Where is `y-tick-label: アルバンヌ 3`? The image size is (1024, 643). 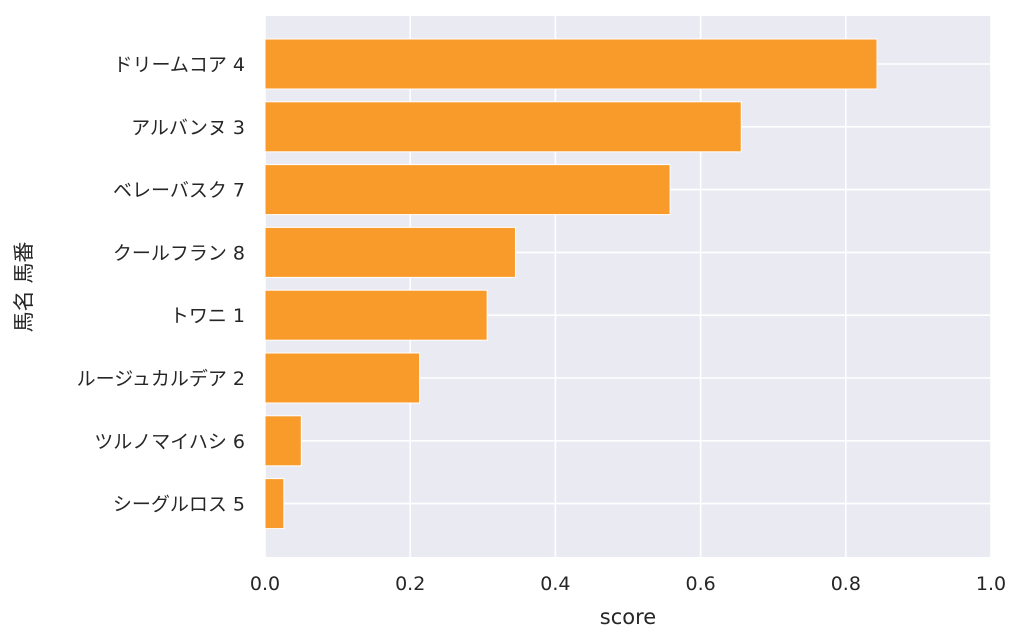 y-tick-label: アルバンヌ 3 is located at coordinates (188, 128).